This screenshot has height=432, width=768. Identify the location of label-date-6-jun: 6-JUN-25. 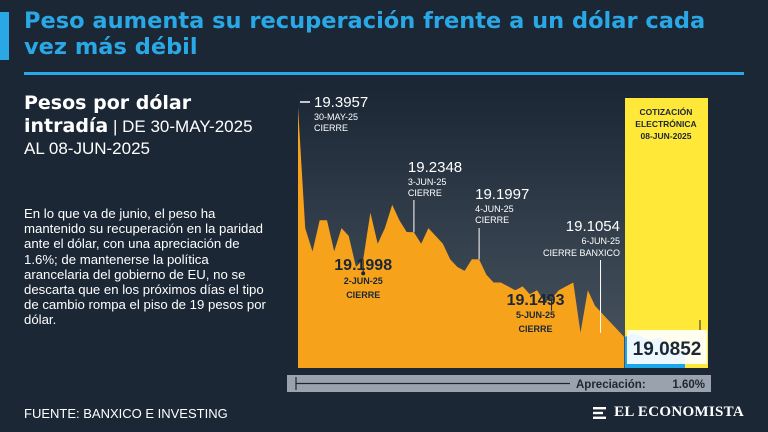
(600, 241).